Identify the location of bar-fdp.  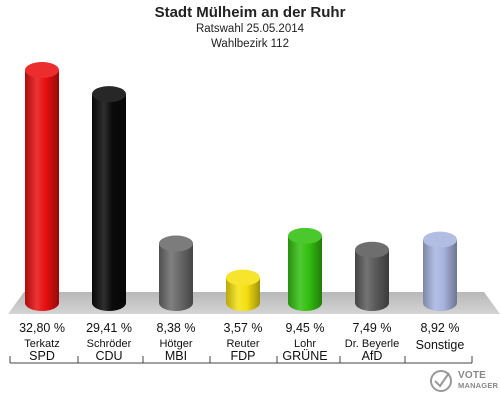
(243, 294).